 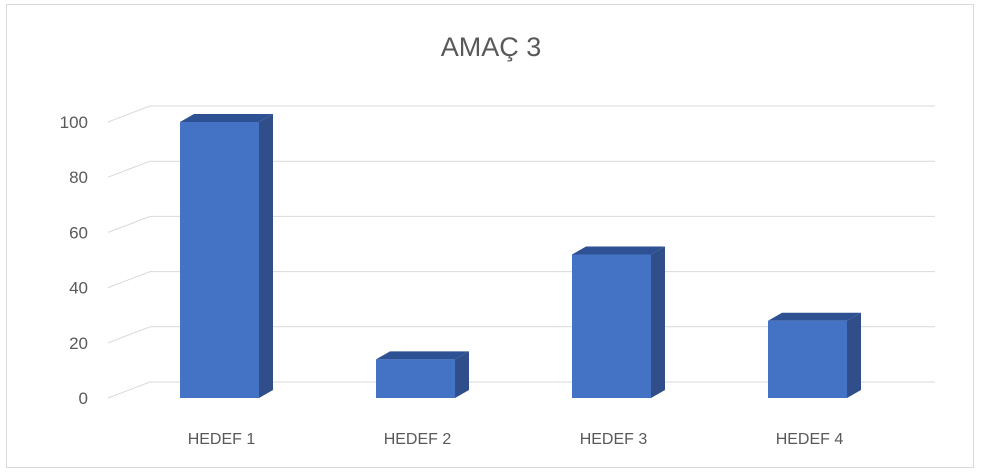 What do you see at coordinates (491, 47) in the screenshot?
I see `chart-title: AMAÇ 3` at bounding box center [491, 47].